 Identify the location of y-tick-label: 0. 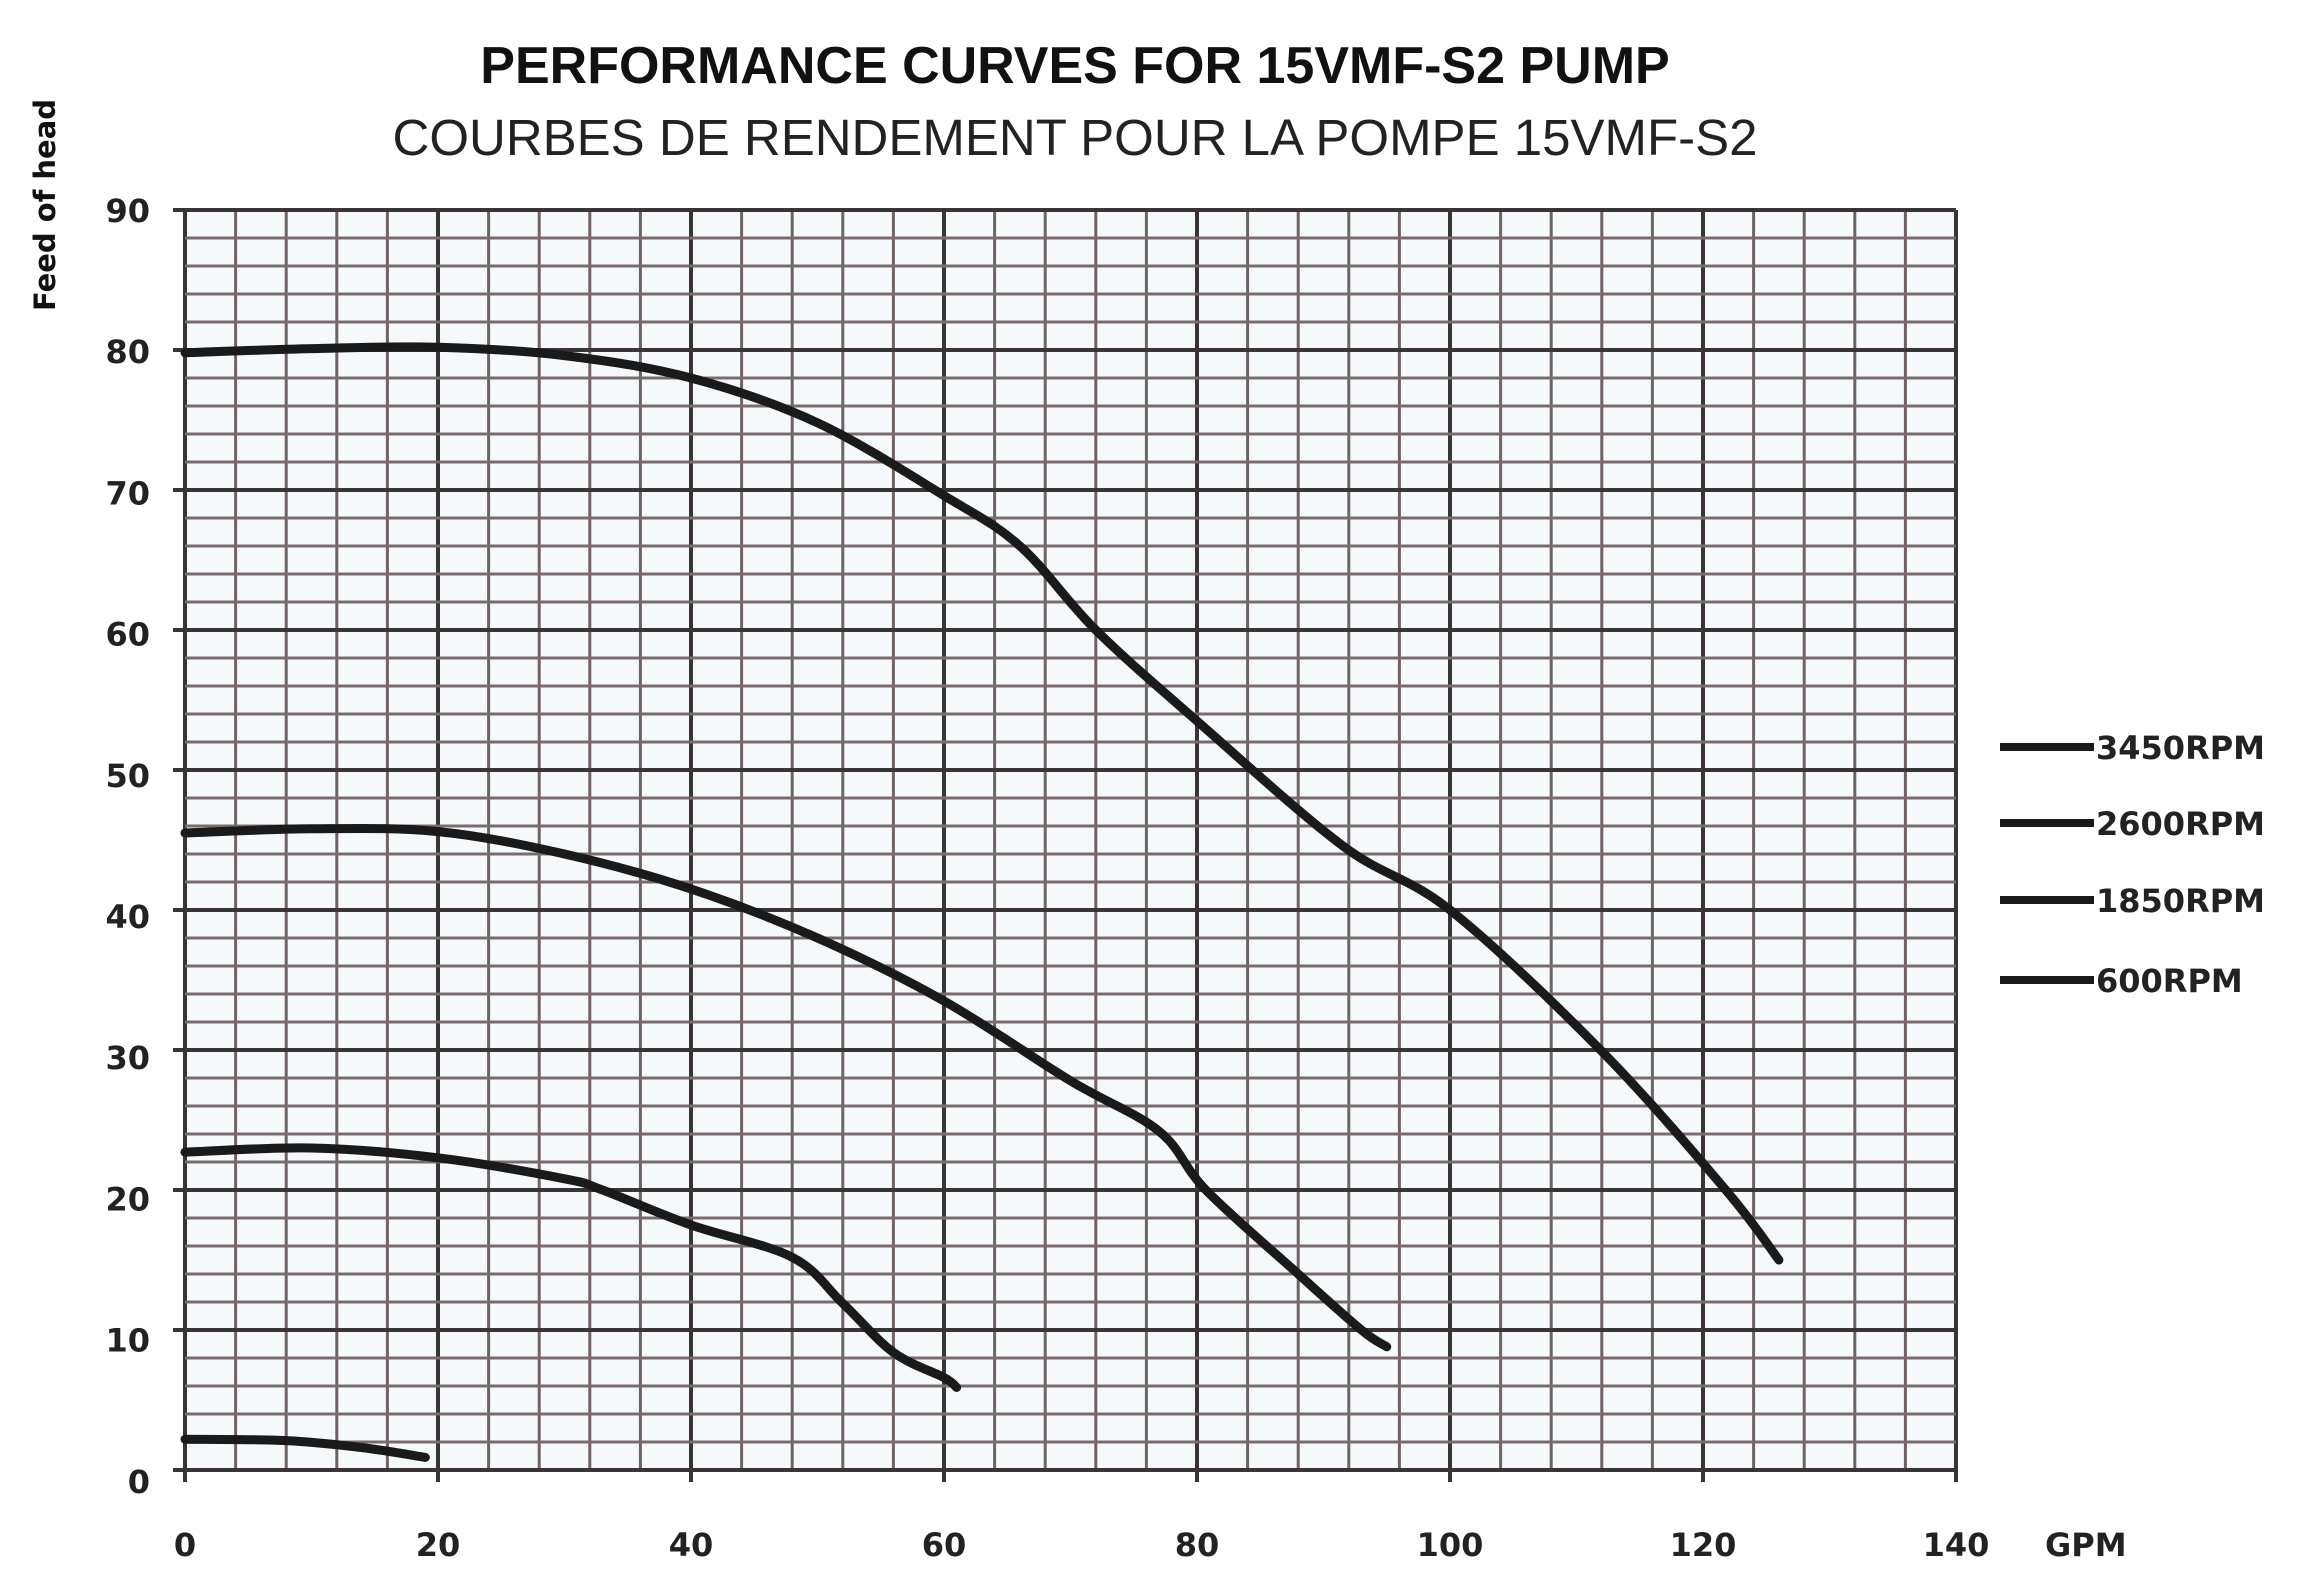
(139, 1482).